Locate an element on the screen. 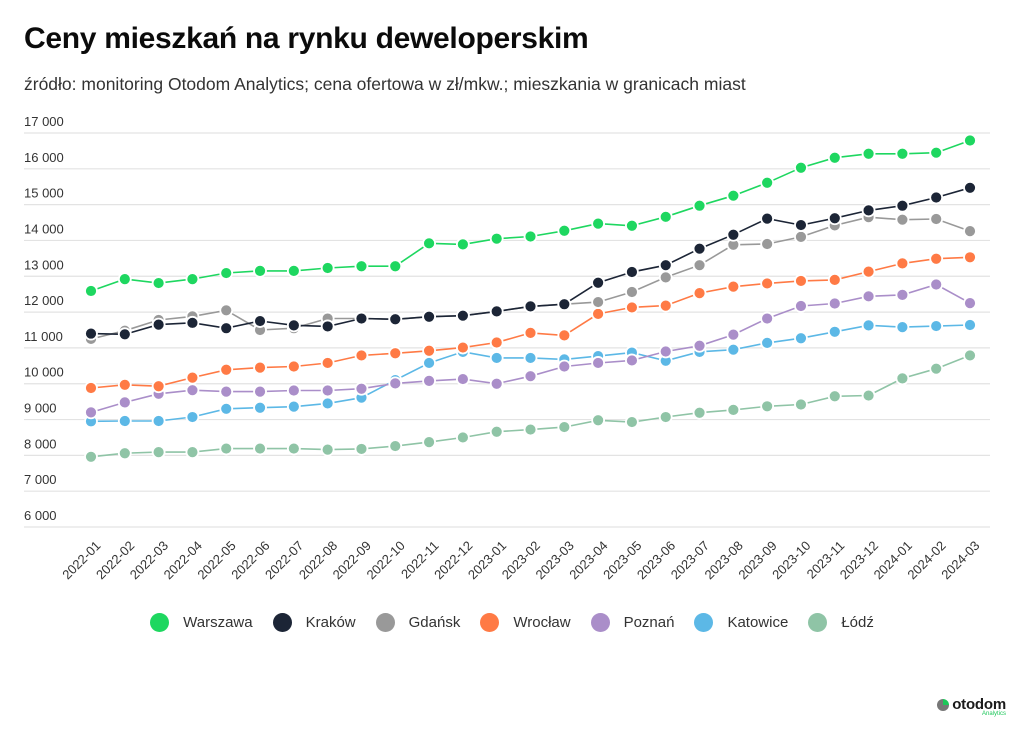  legend-item: Łódź is located at coordinates (841, 622).